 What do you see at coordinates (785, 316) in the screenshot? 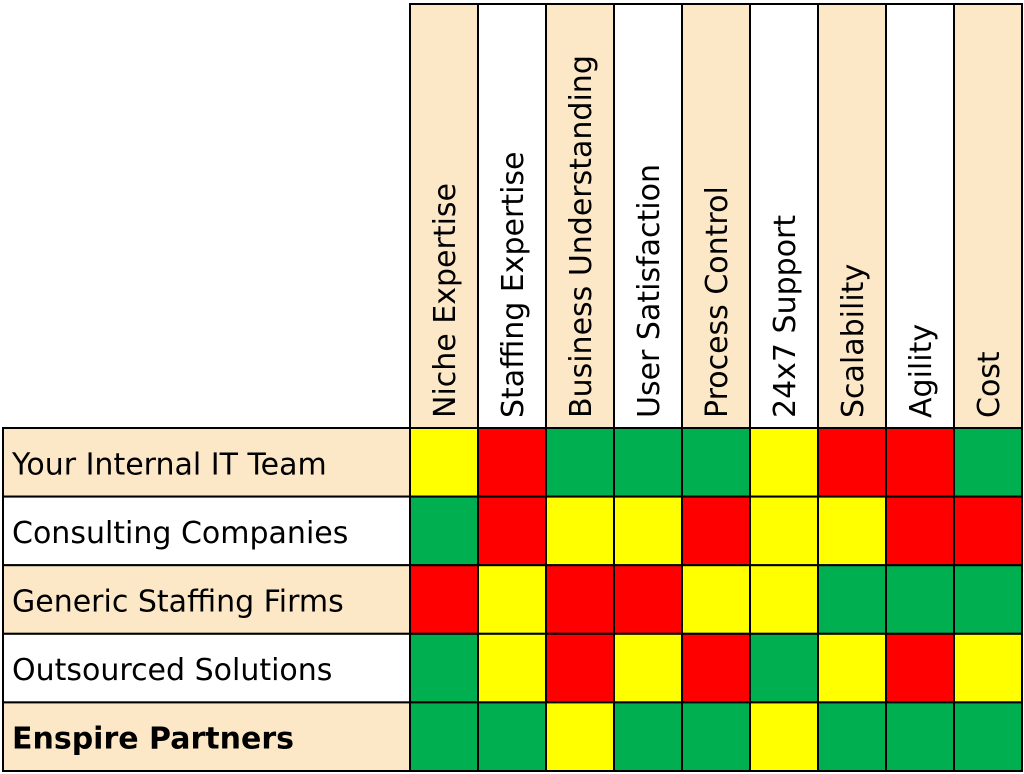
I see `column-header-label: 24x7 Support` at bounding box center [785, 316].